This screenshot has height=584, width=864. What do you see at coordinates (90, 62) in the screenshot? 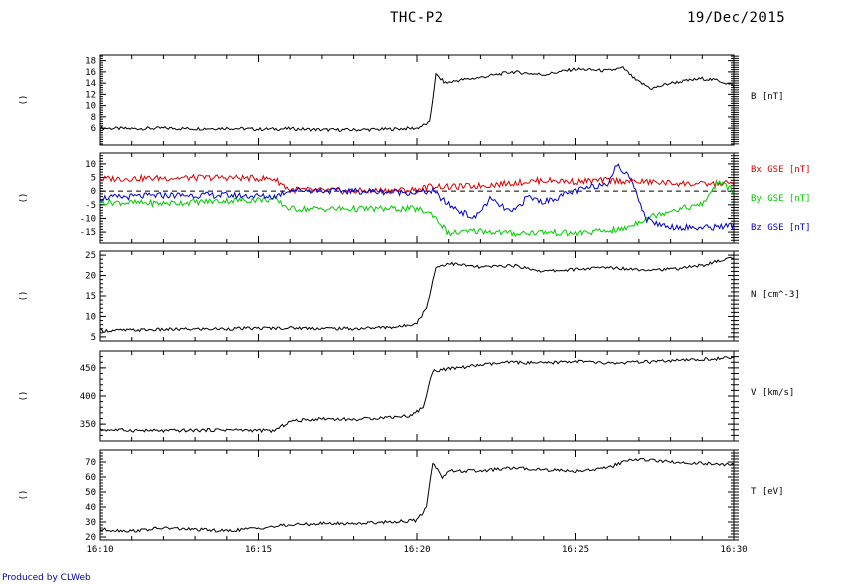
I see `y-tick-label: 18` at bounding box center [90, 62].